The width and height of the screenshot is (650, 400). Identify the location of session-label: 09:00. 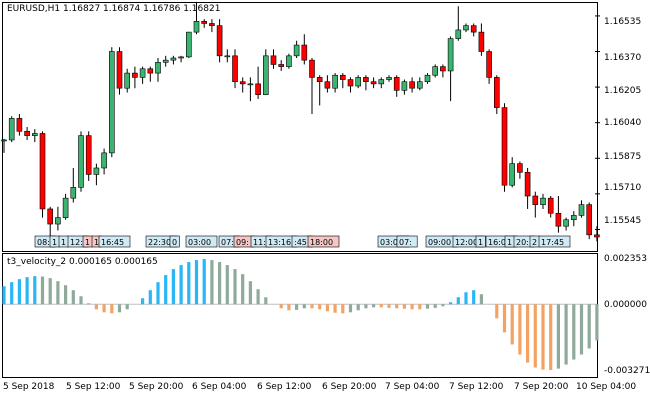
(441, 241).